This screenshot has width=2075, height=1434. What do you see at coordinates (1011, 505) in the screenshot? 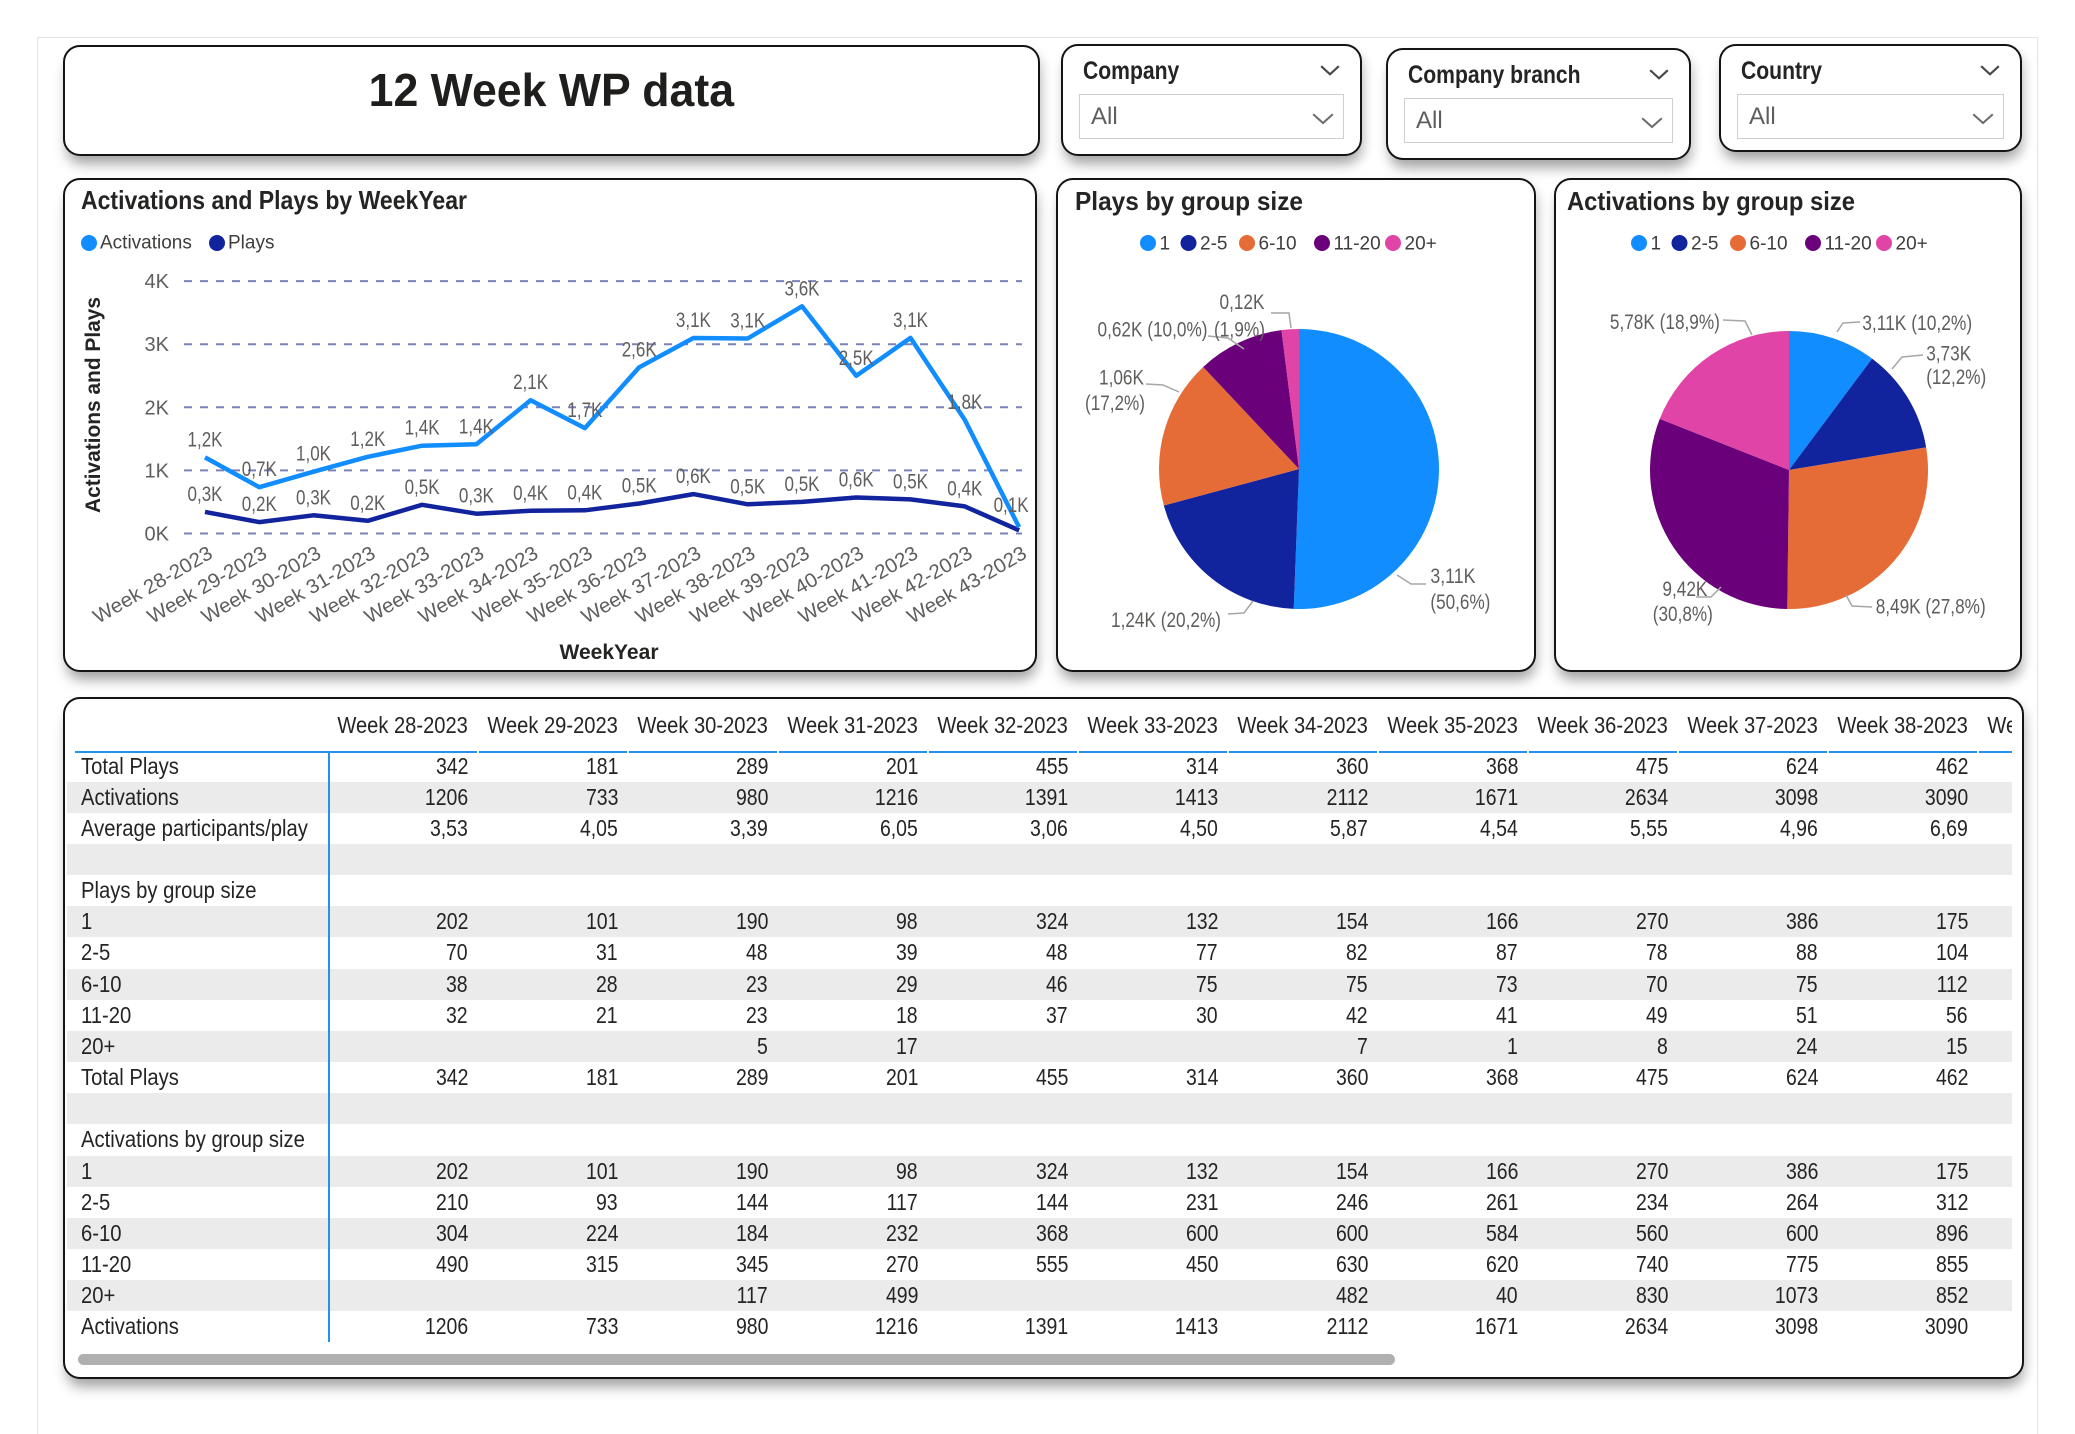
I see `svg-text: 0,1K` at bounding box center [1011, 505].